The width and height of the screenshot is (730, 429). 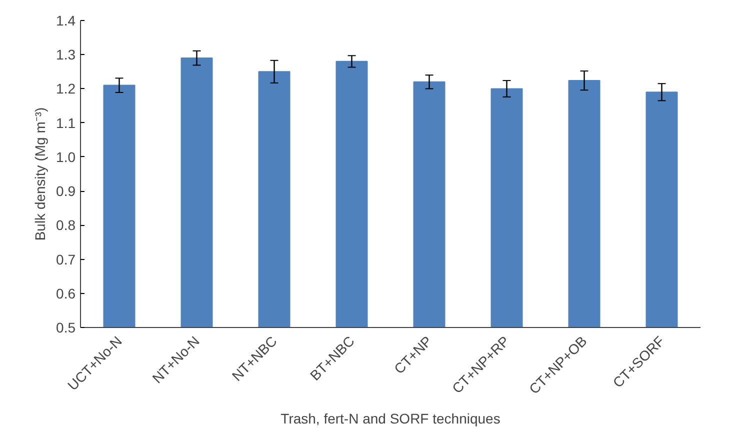 I want to click on y-tick-label: 0.6, so click(x=66, y=293).